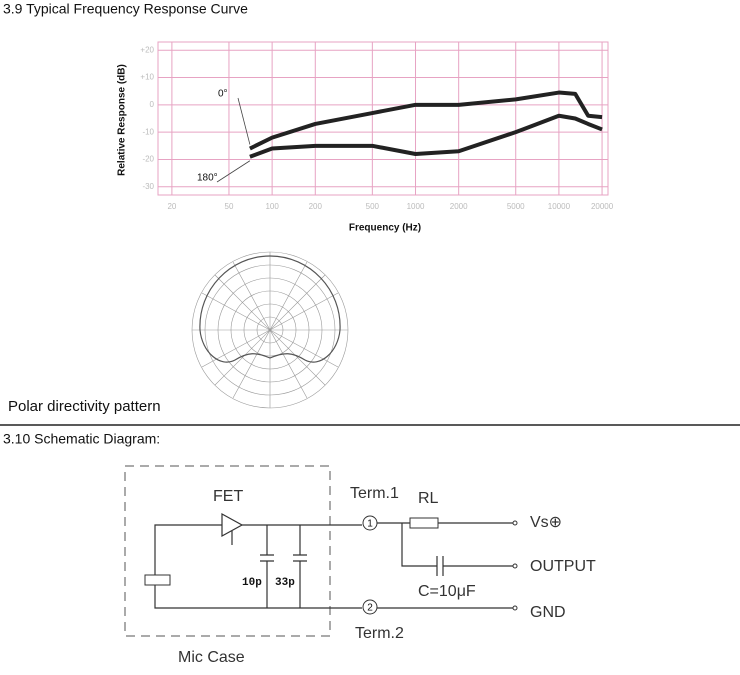  What do you see at coordinates (223, 94) in the screenshot?
I see `curve-label: 0°` at bounding box center [223, 94].